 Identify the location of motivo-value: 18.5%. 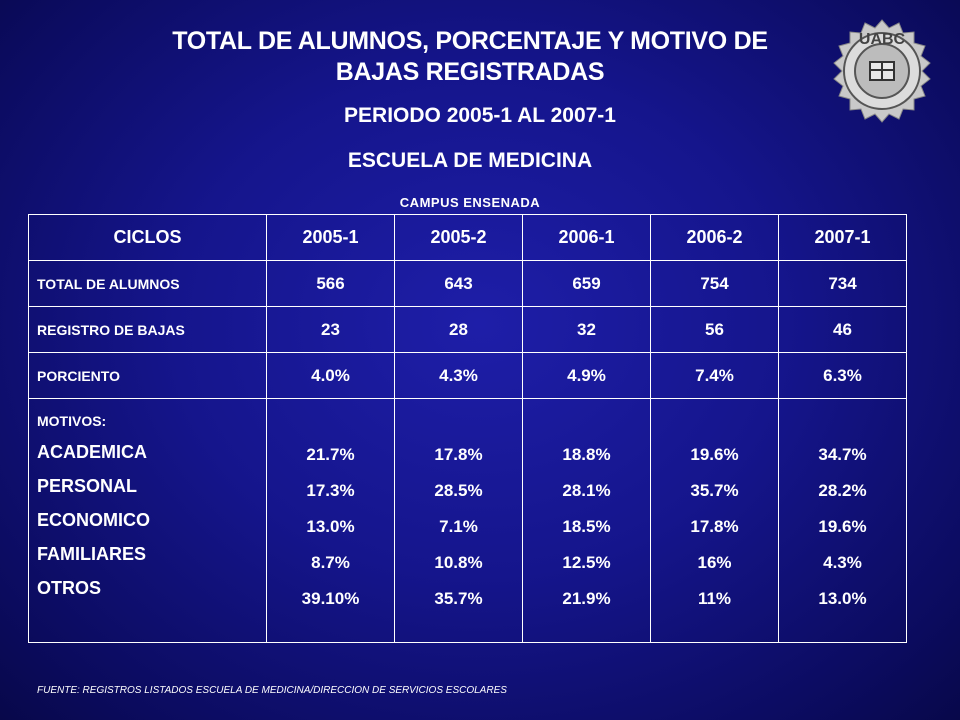
(586, 526).